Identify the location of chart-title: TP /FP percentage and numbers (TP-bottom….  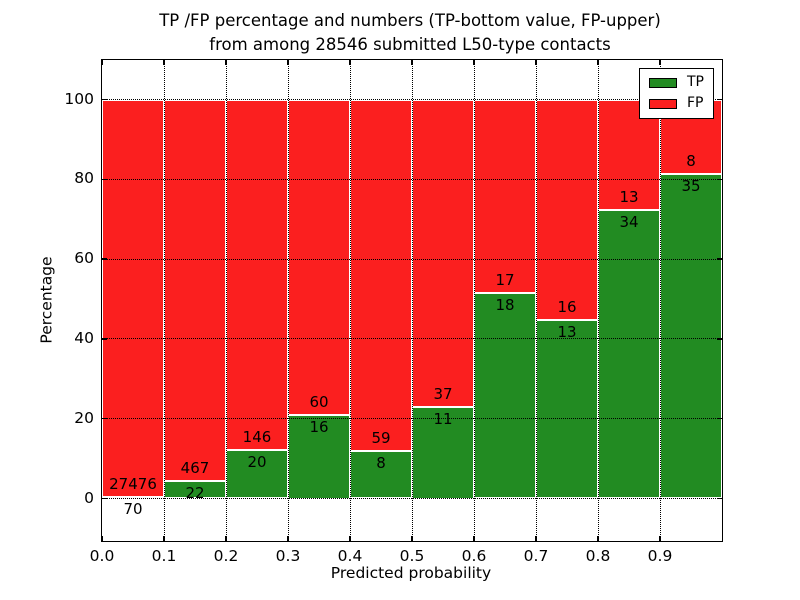
(410, 32).